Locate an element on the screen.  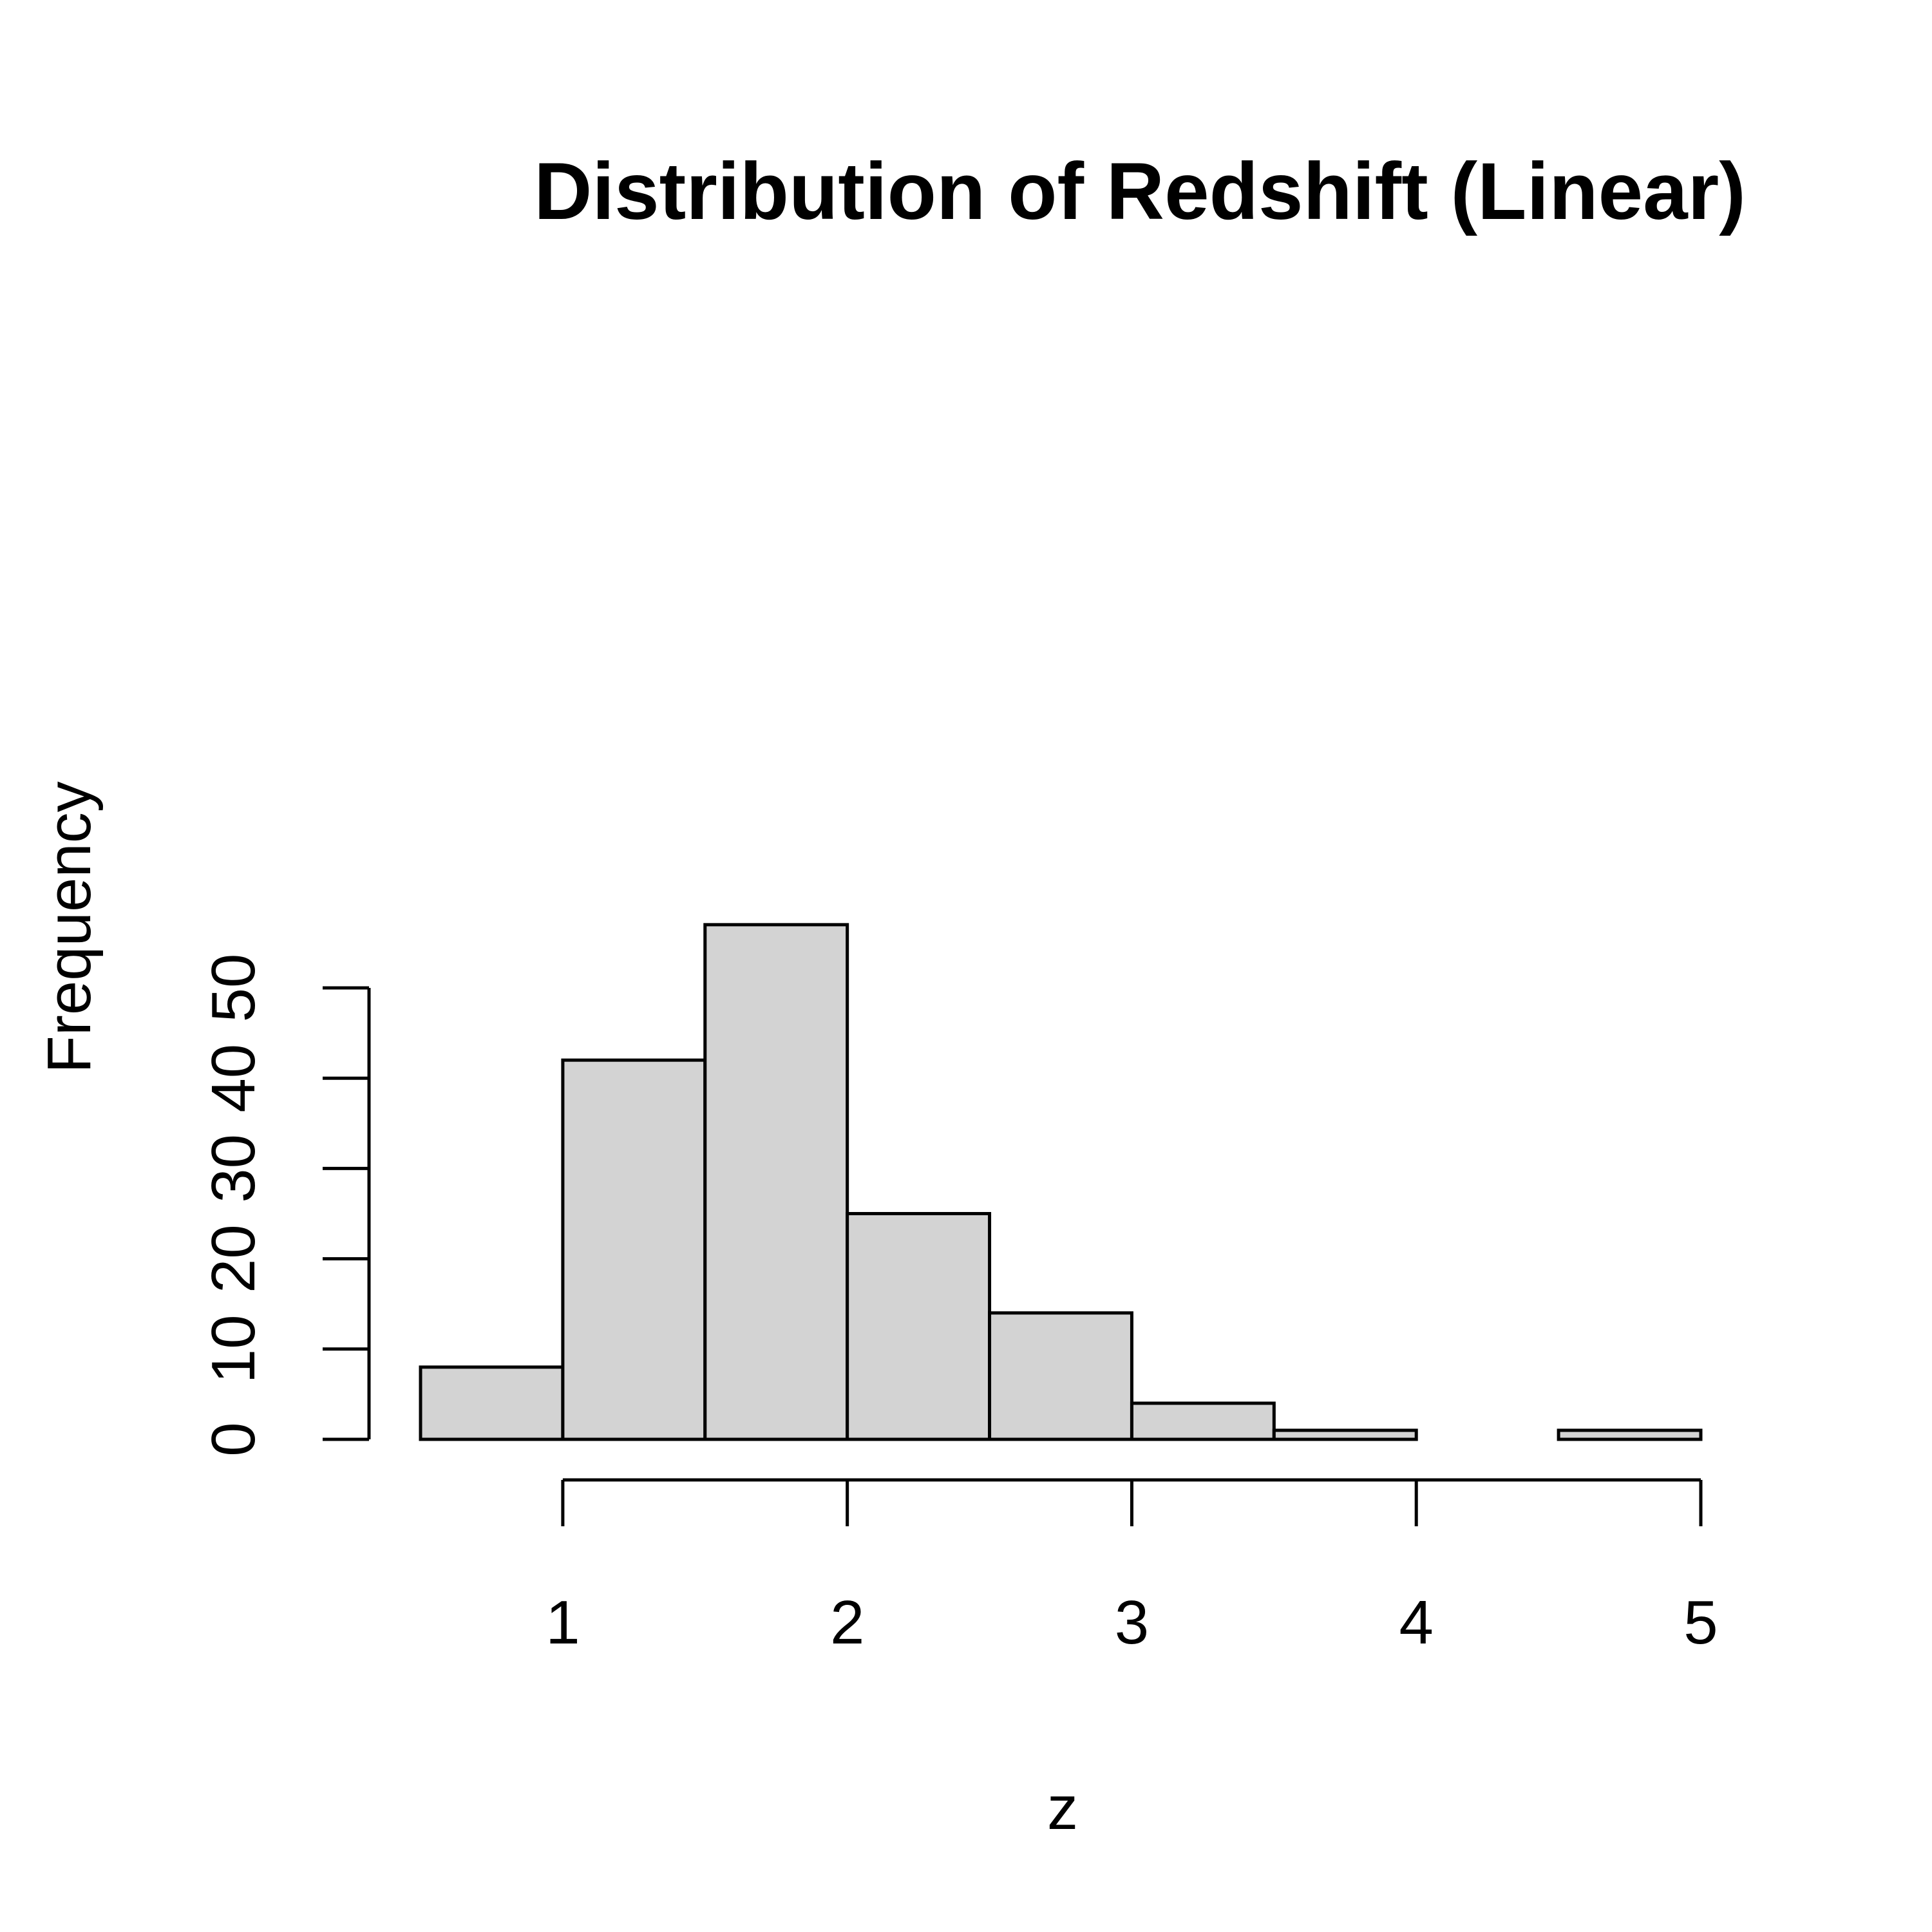
y-axis-label: Frequency is located at coordinates (69, 927).